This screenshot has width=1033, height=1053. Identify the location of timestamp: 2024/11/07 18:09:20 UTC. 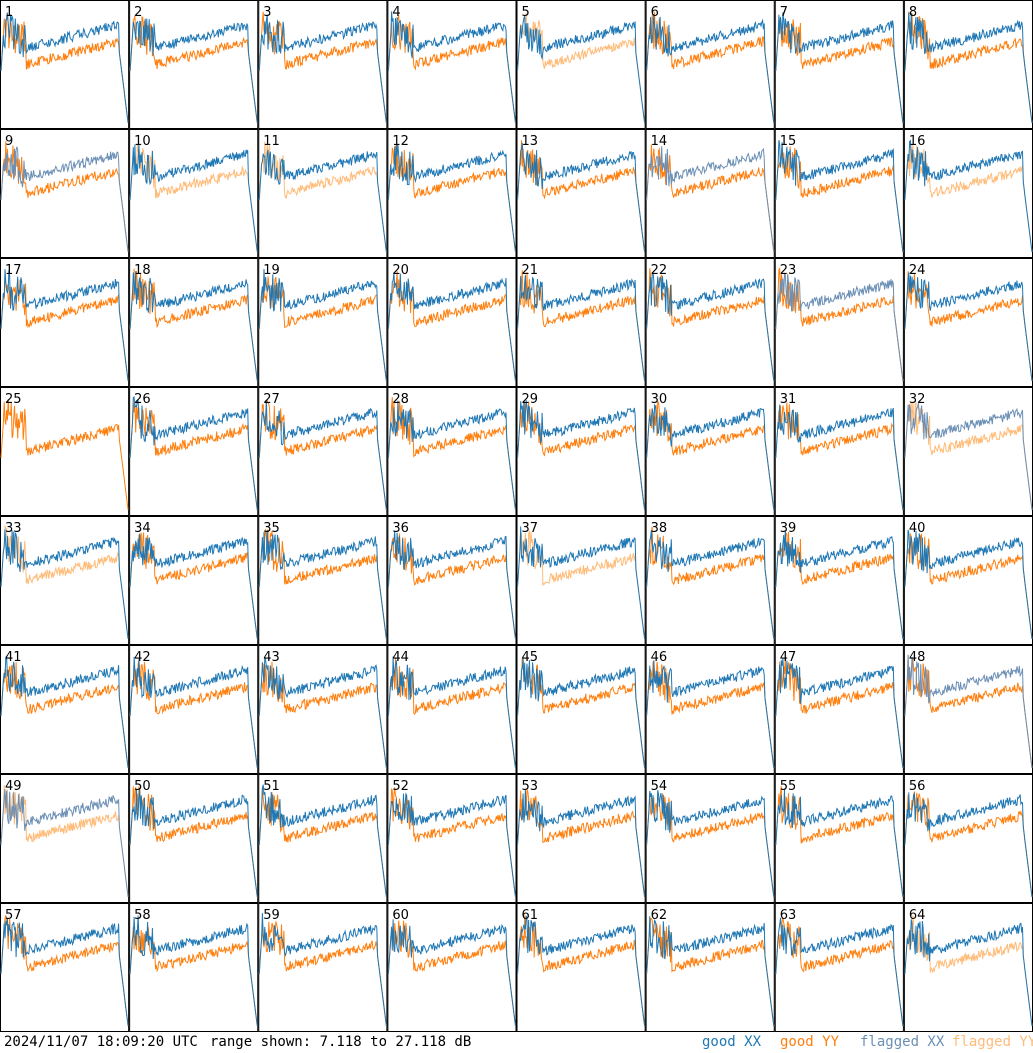
(101, 1042).